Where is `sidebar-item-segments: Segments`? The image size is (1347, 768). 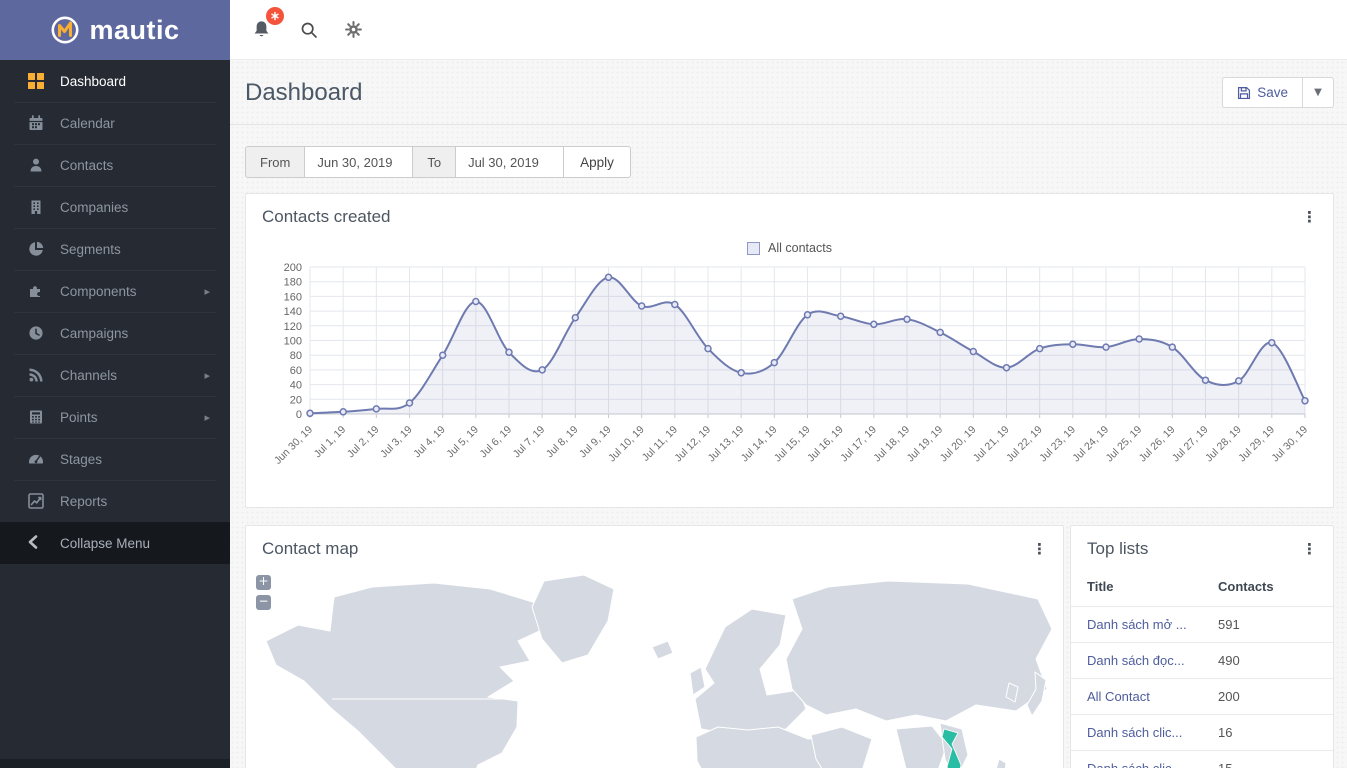
sidebar-item-segments: Segments is located at coordinates (115, 249).